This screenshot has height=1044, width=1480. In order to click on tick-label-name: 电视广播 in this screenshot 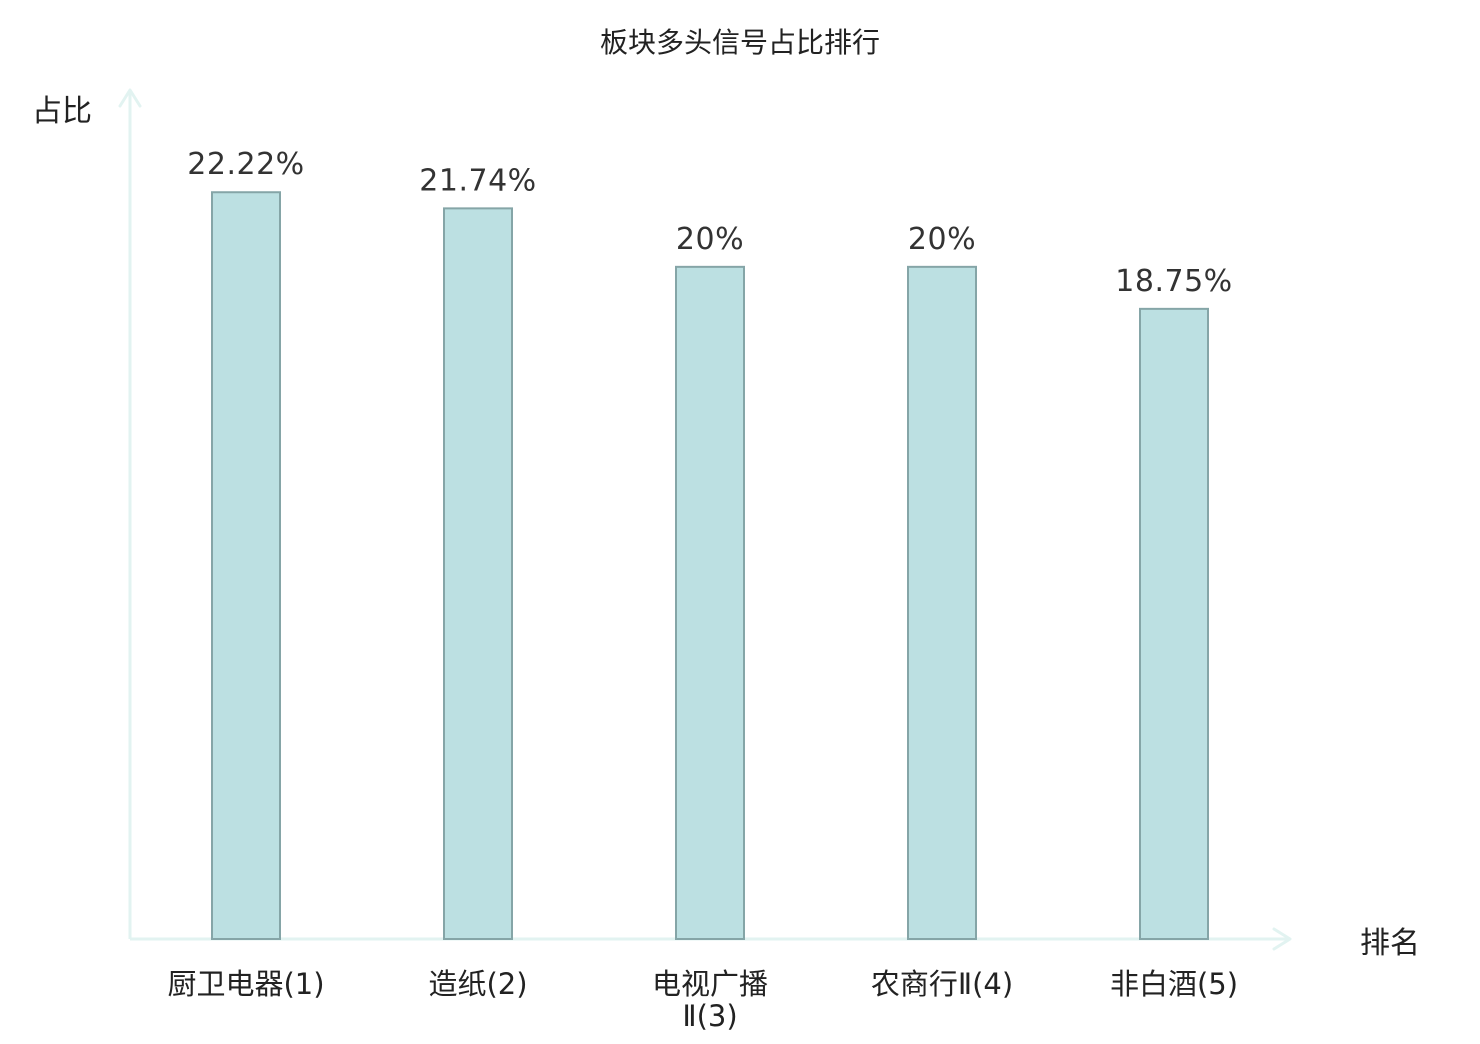, I will do `click(710, 984)`.